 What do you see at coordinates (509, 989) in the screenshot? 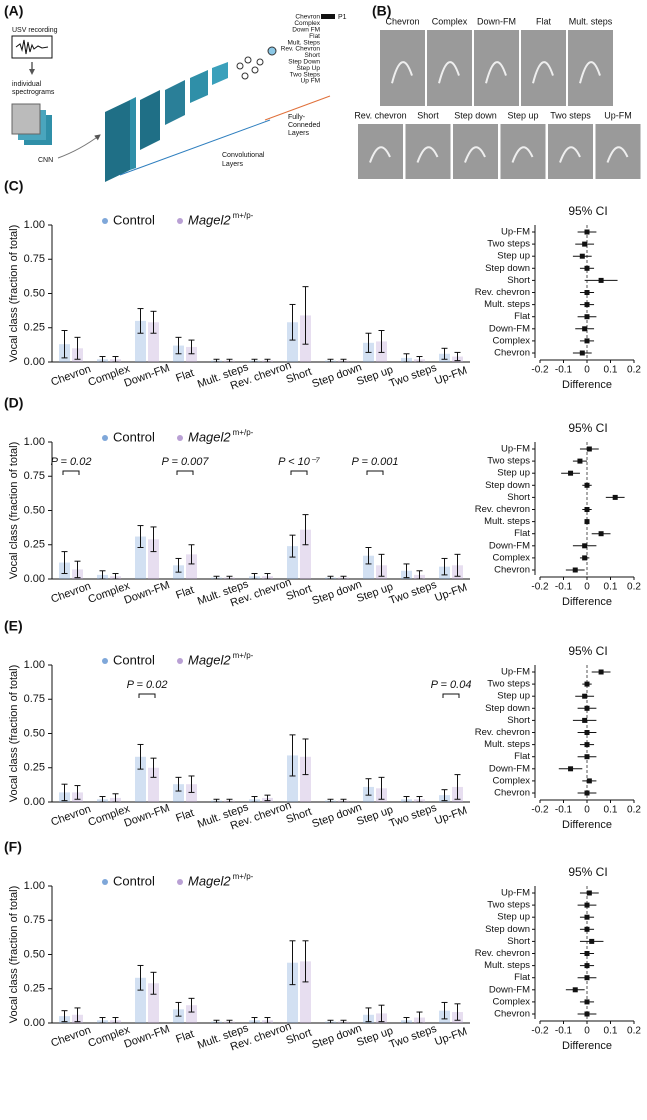
I see `row-label: Down-FM` at bounding box center [509, 989].